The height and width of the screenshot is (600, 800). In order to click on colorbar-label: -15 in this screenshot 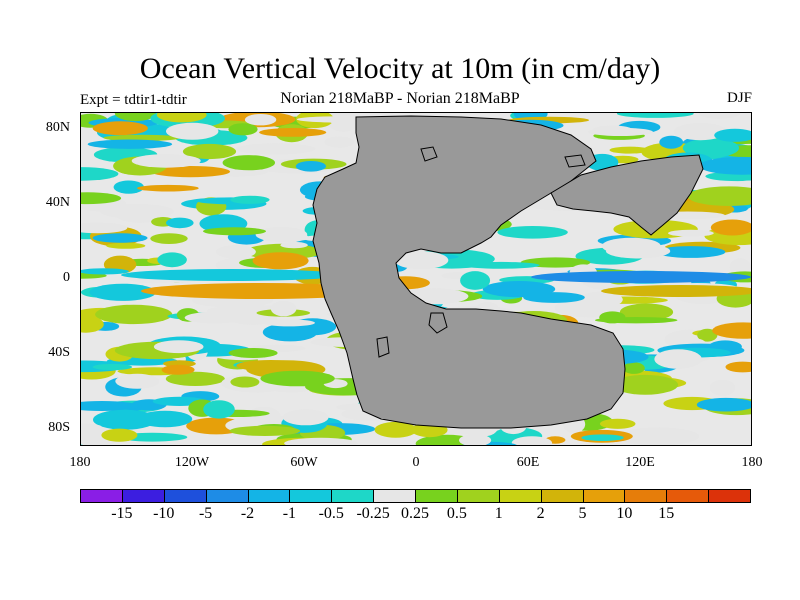, I will do `click(122, 513)`.